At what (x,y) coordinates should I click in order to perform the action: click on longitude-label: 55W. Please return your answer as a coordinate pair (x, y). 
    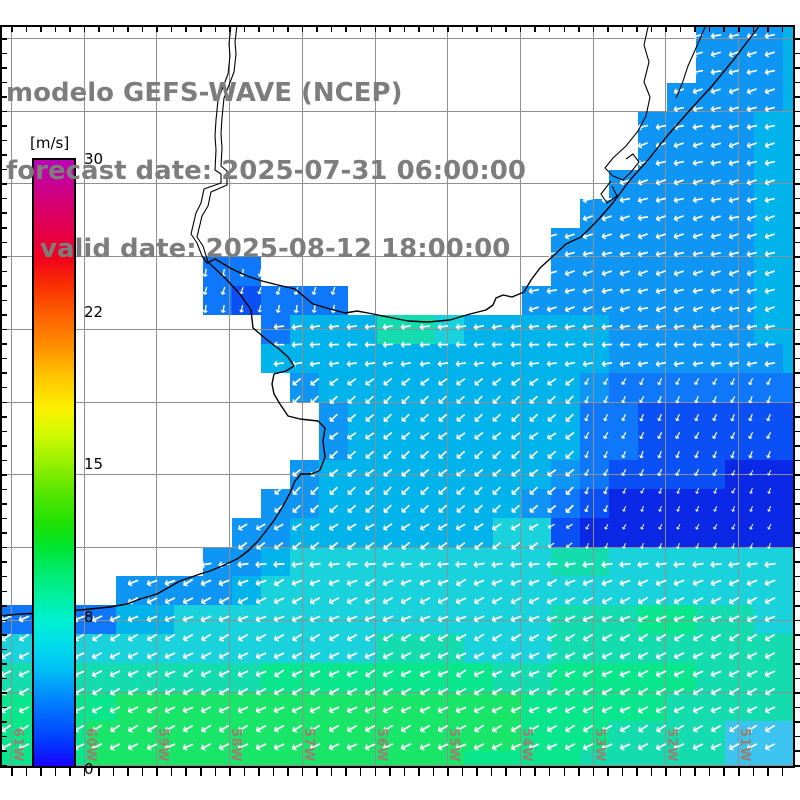
    Looking at the image, I should click on (454, 745).